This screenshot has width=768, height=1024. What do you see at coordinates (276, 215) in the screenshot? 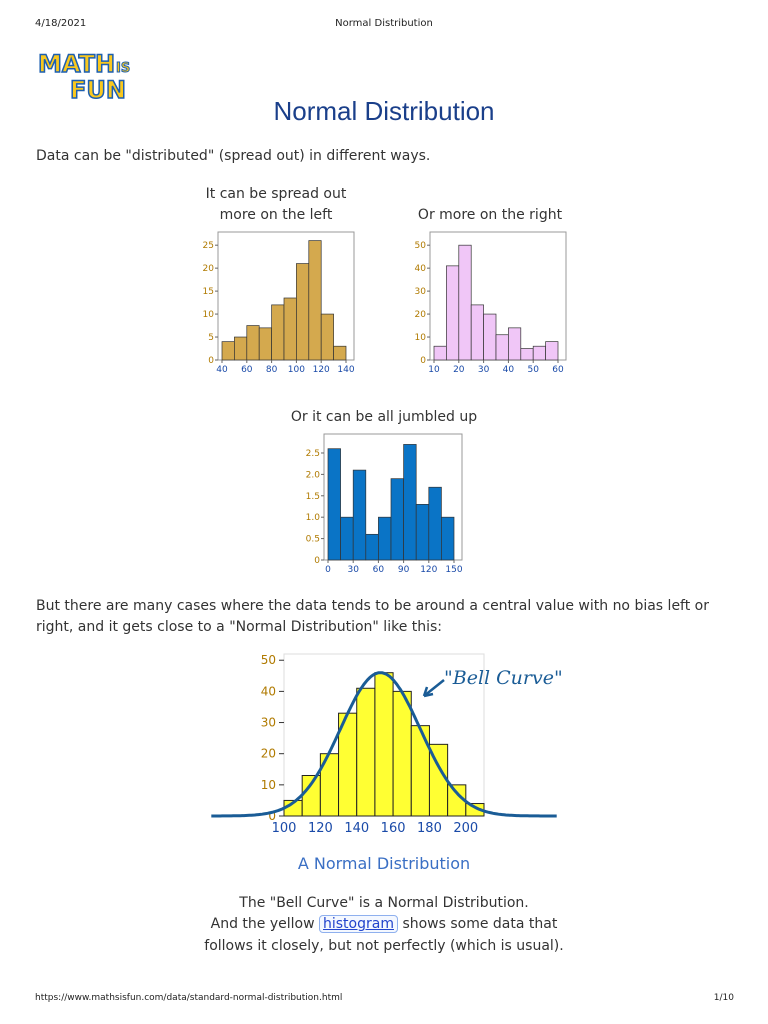
I see `caption-left-line2: more on the left` at bounding box center [276, 215].